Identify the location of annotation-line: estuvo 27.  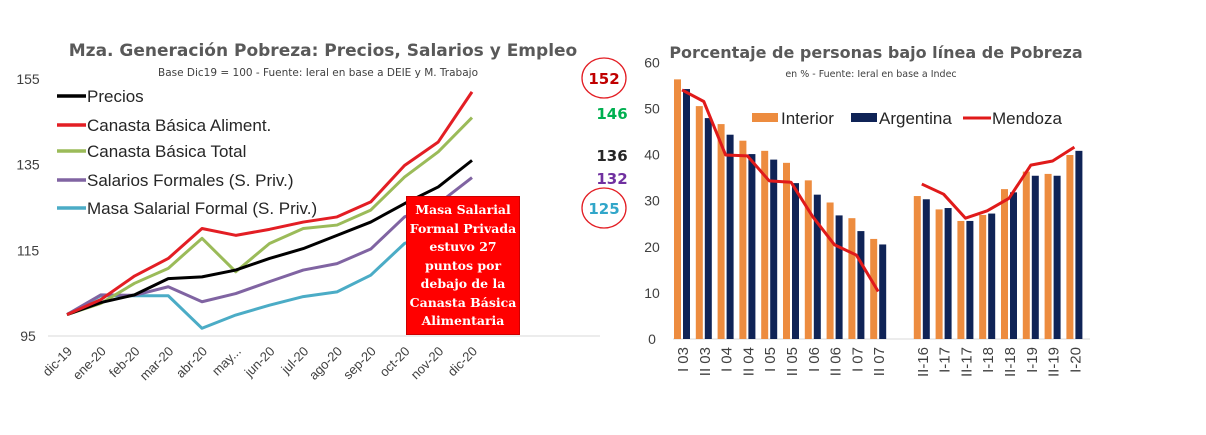
(463, 246).